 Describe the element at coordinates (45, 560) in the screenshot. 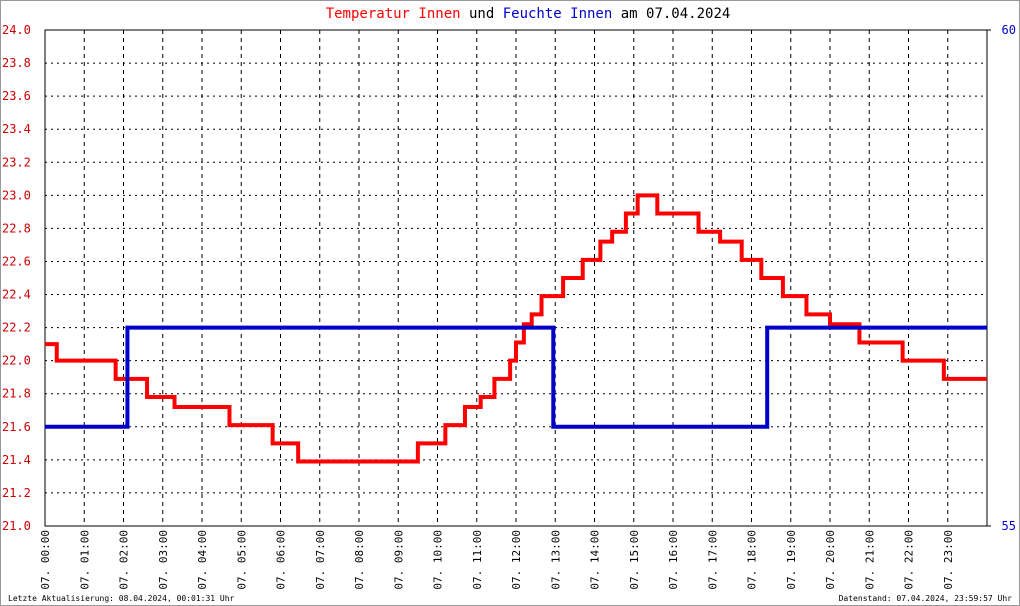

I see `x-tick-label: 07. 00:00` at that location.